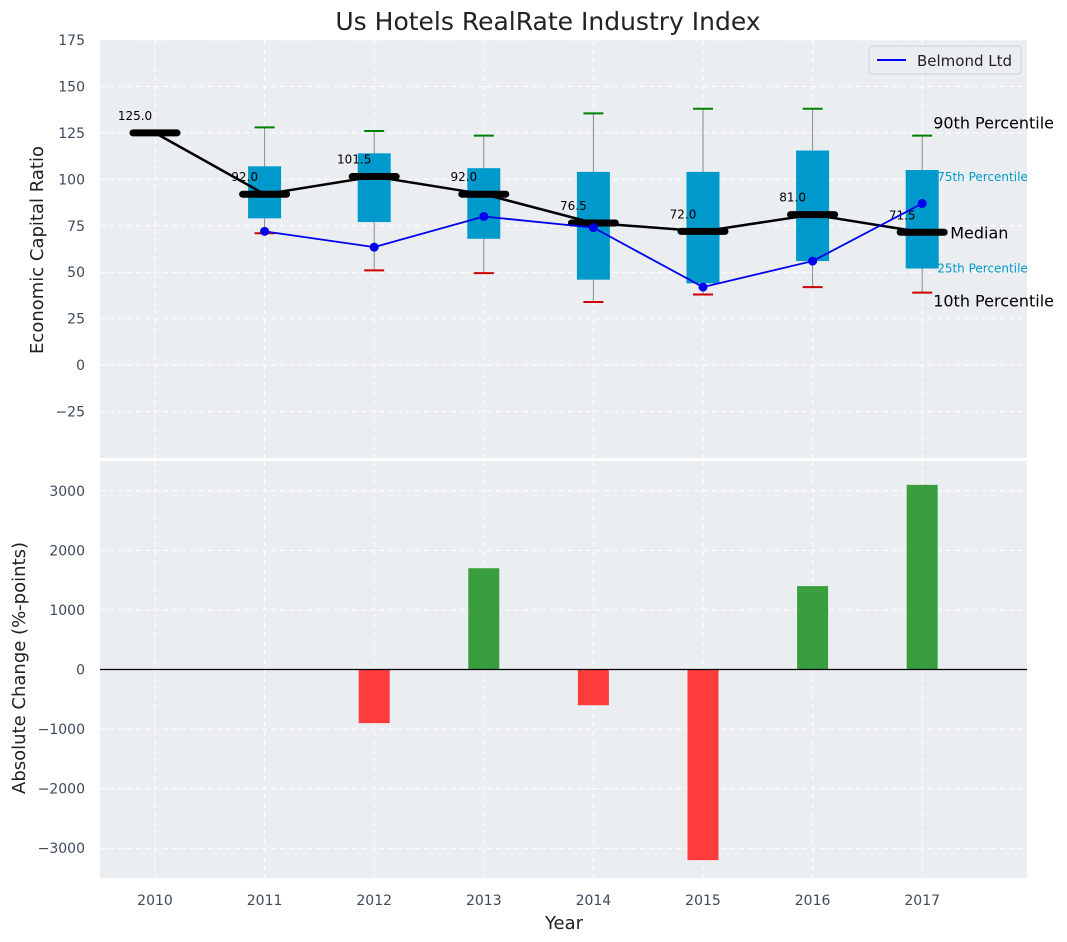  I want to click on median-value-label-2011: 92.0, so click(244, 177).